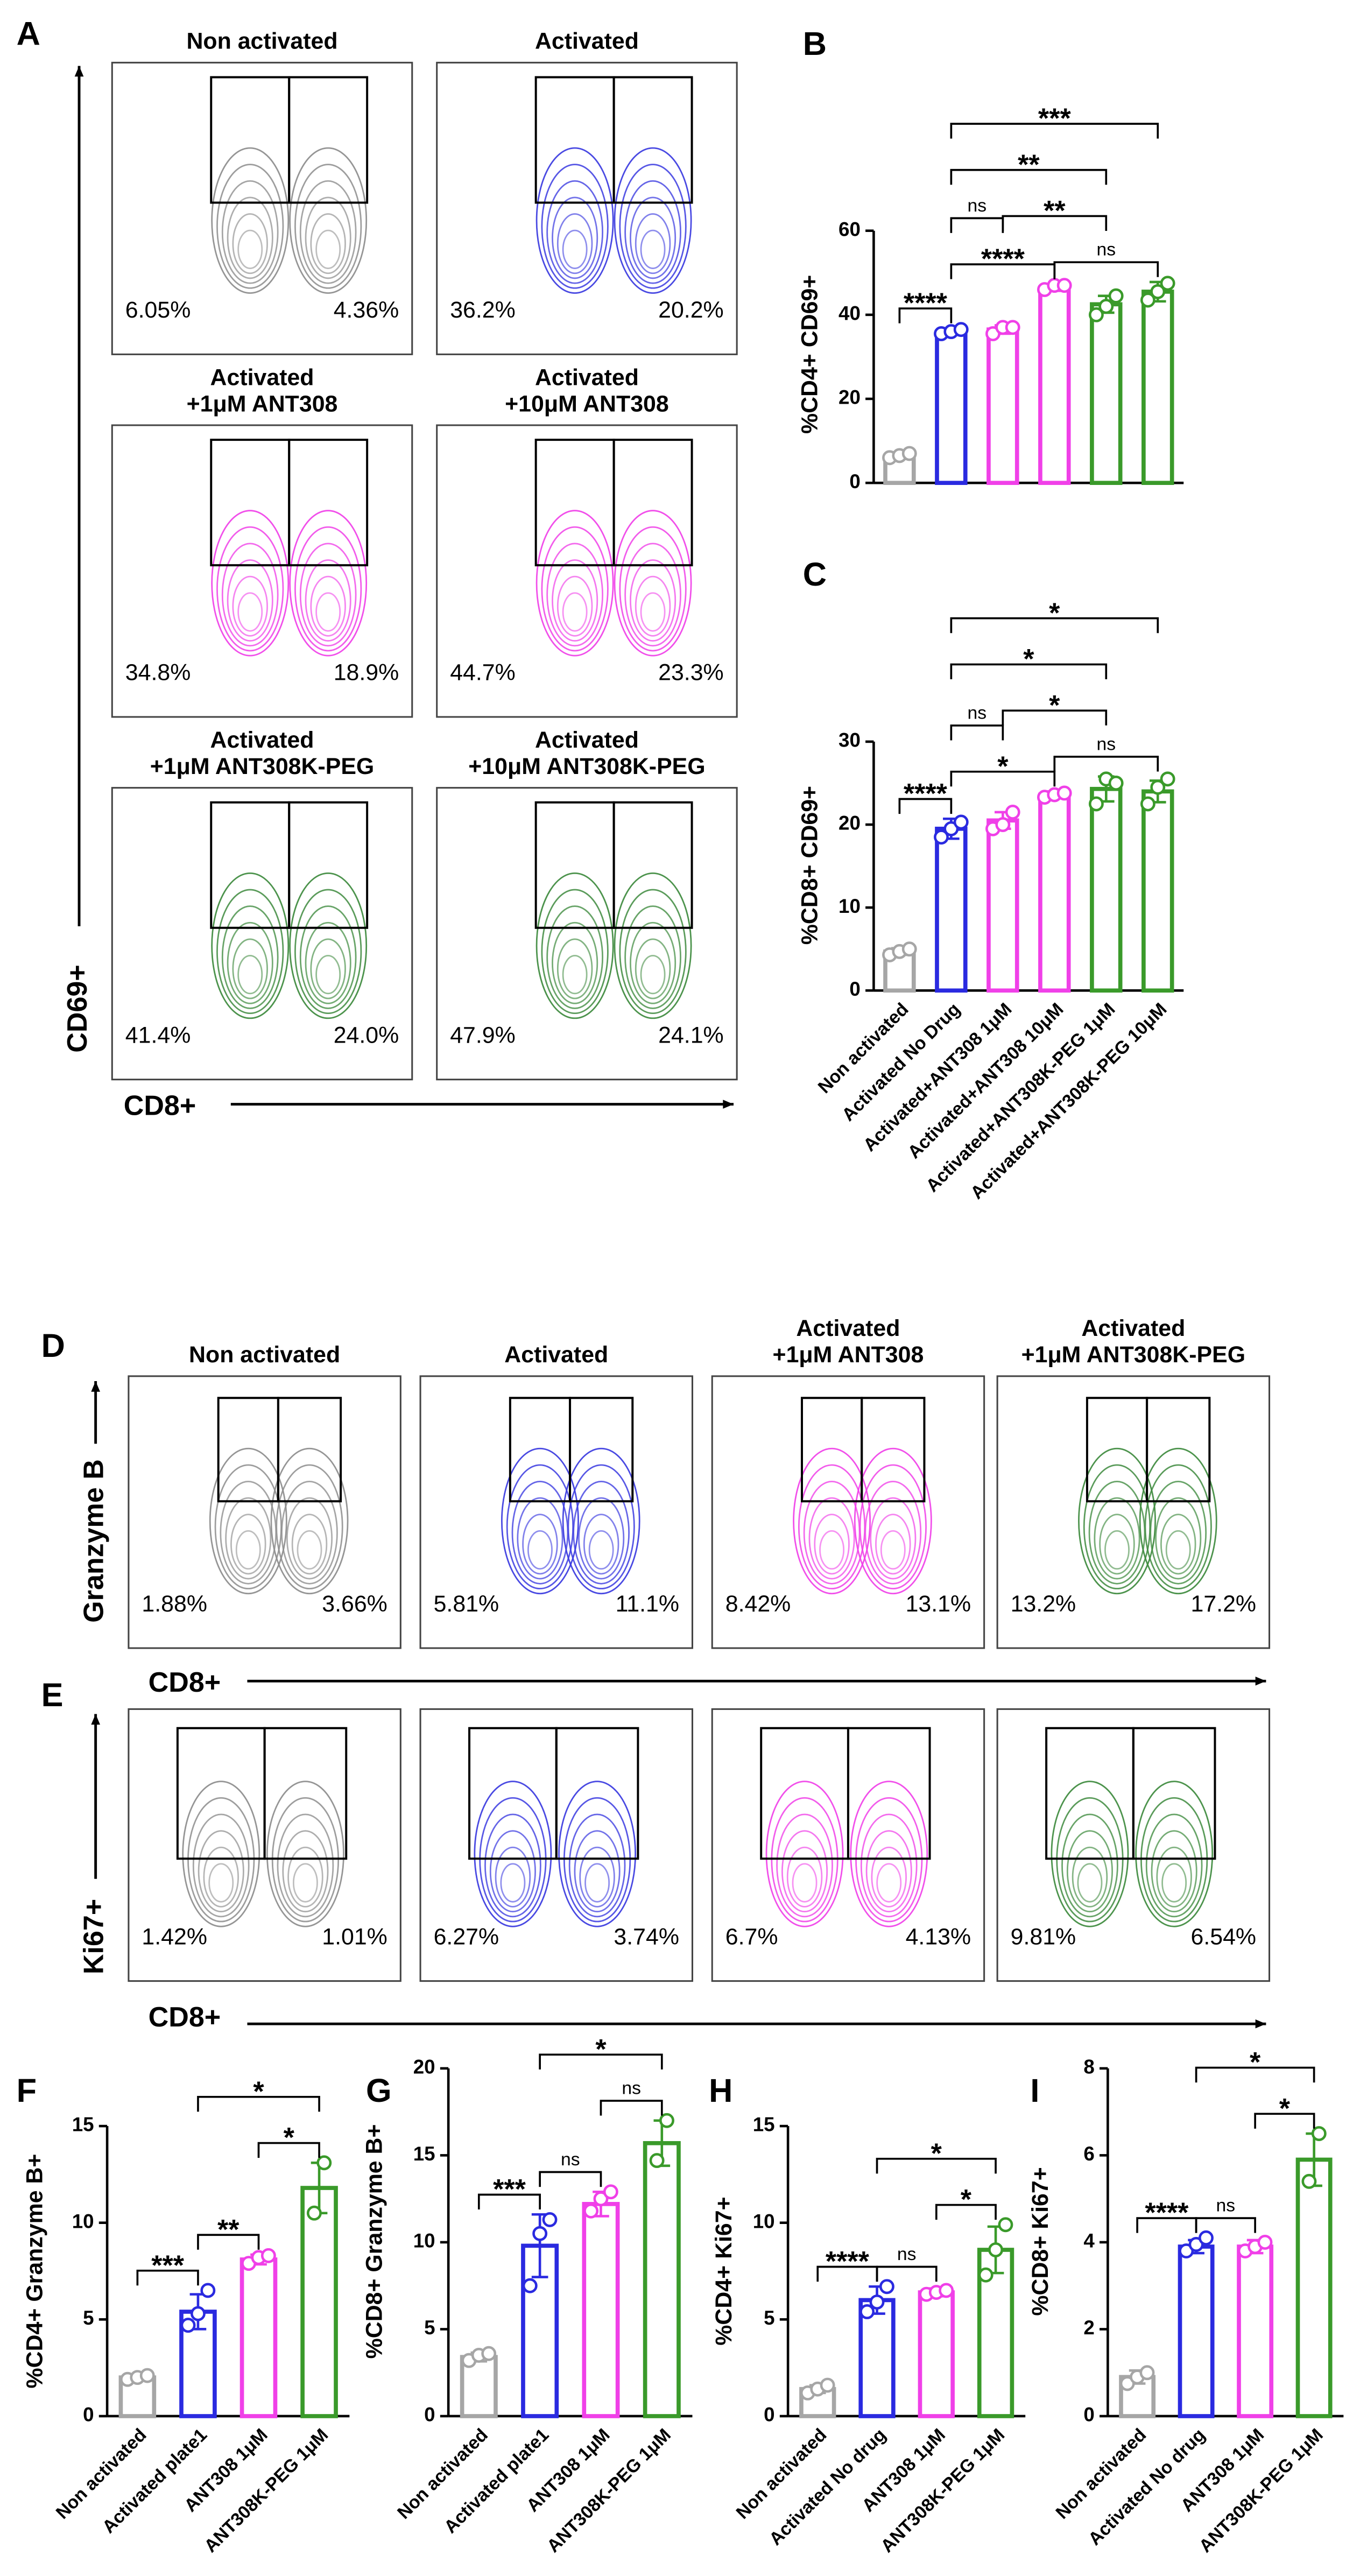 The height and width of the screenshot is (2576, 1360). I want to click on title-line: +1μM ANT308K-PEG, so click(1133, 1355).